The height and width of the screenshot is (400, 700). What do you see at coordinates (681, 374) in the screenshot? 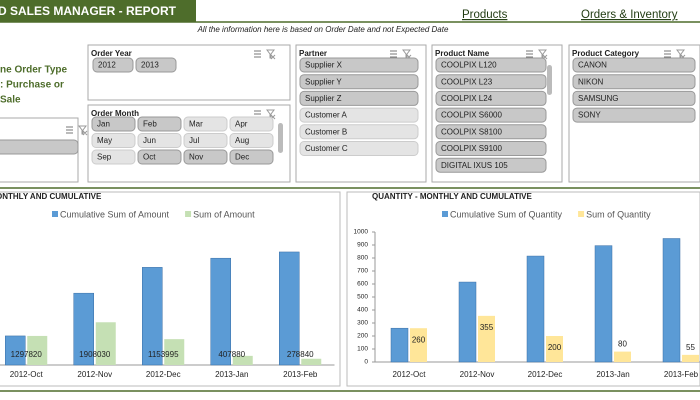
I see `x-tick-label: 2013-Feb` at bounding box center [681, 374].